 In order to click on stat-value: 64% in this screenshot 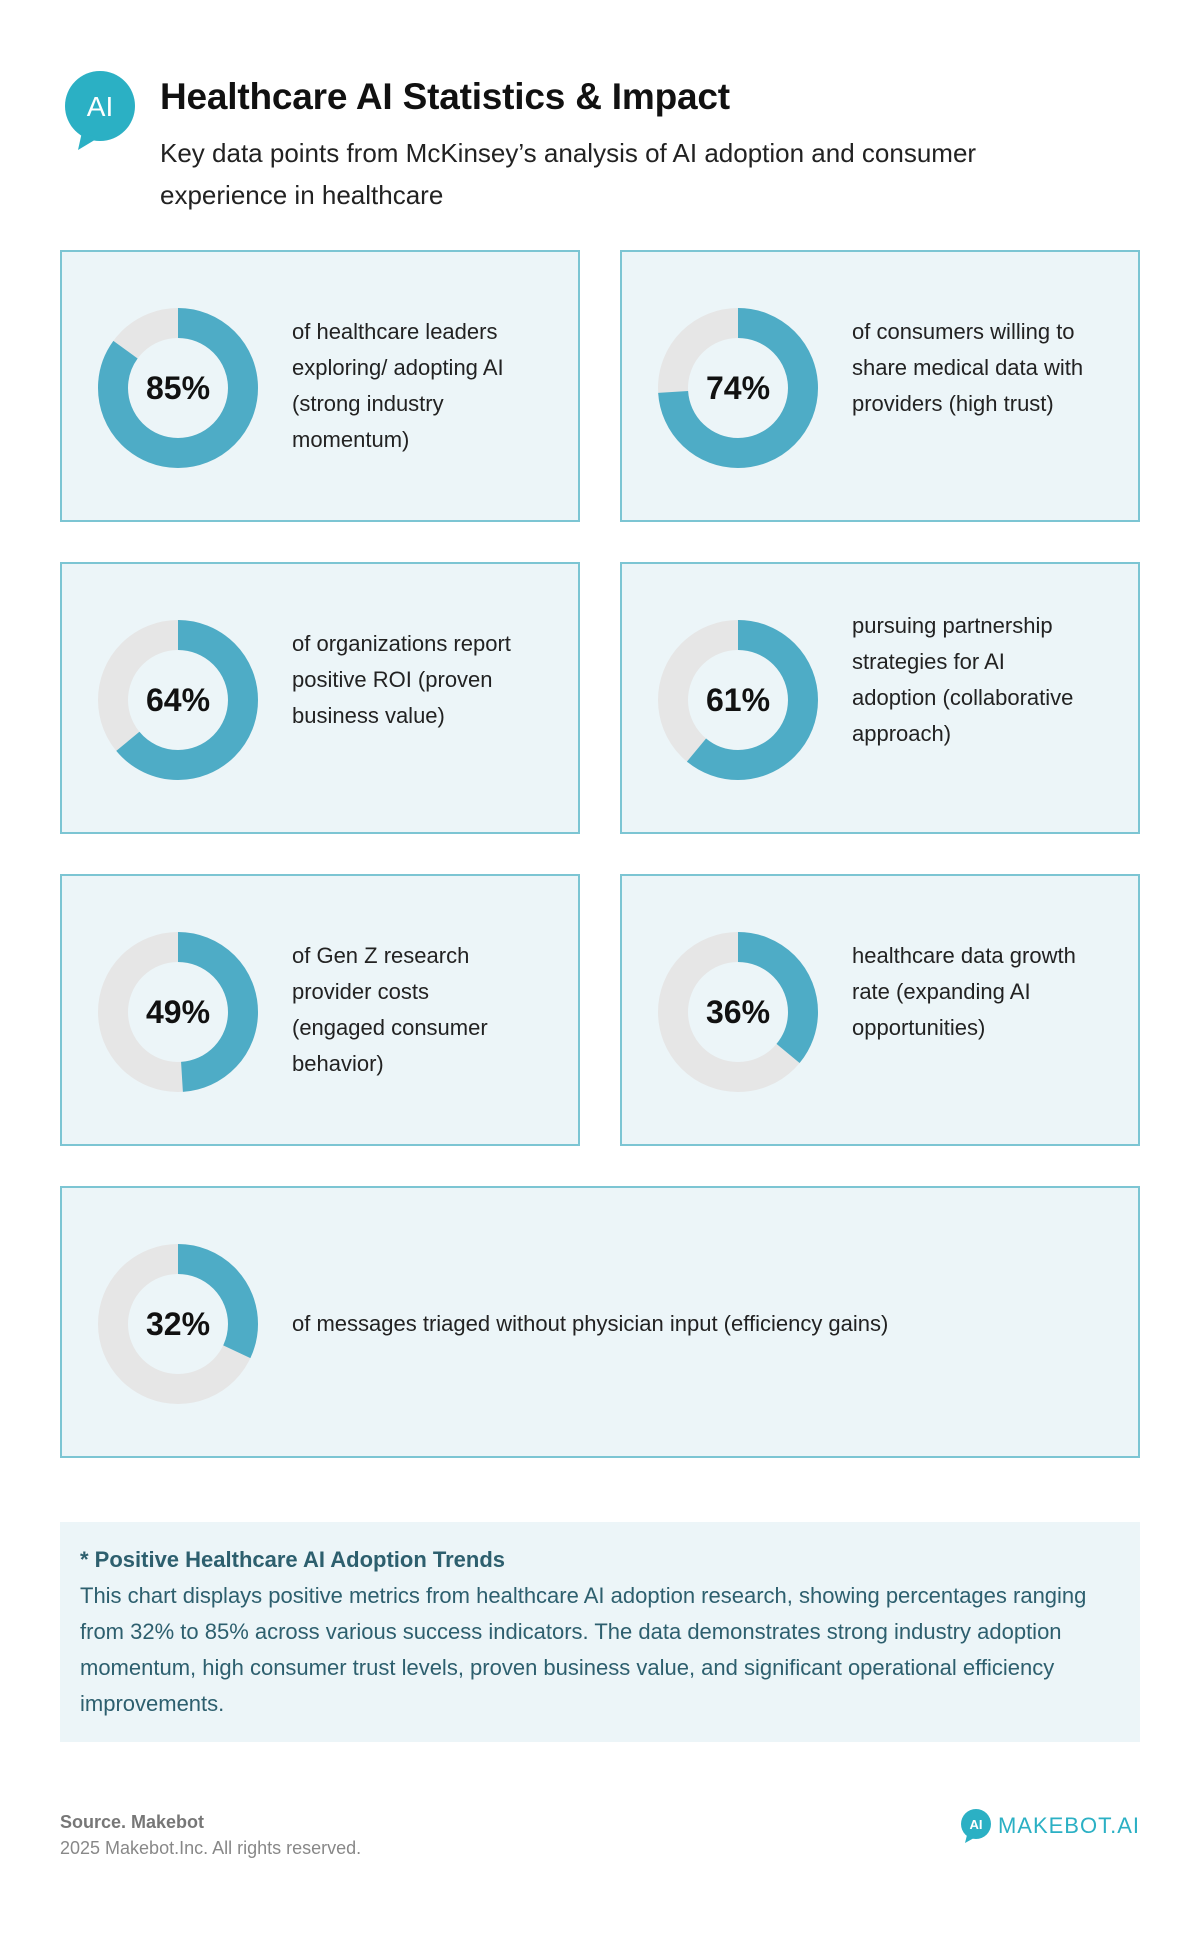, I will do `click(178, 700)`.